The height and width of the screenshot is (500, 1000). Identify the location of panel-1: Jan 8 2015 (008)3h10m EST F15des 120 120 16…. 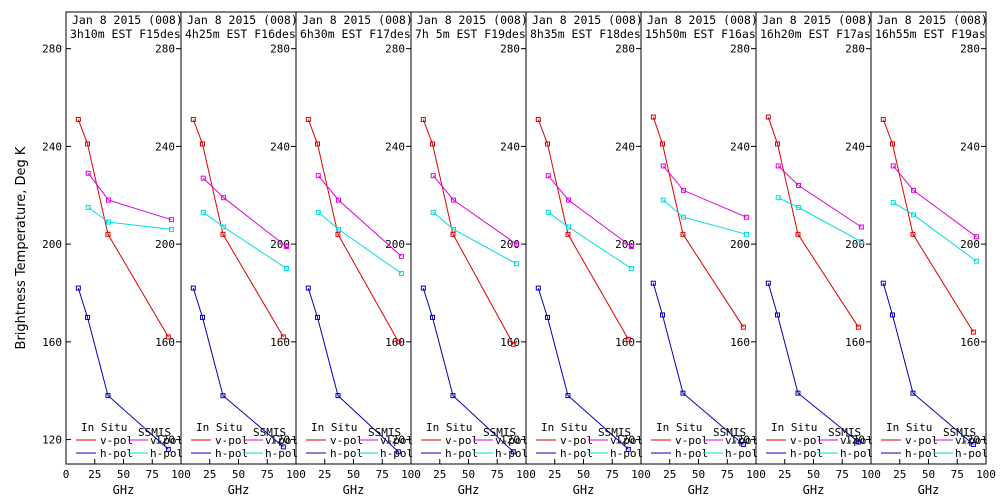
(116, 254).